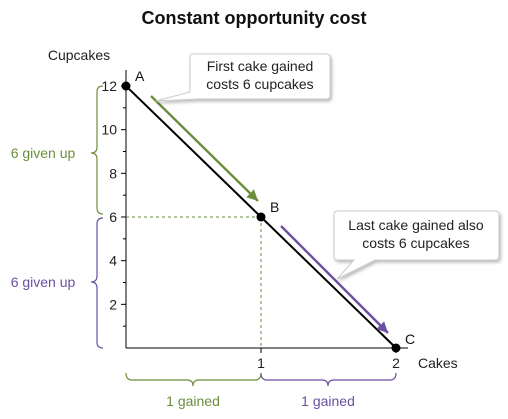 The image size is (508, 419). What do you see at coordinates (126, 86) in the screenshot?
I see `point-a` at bounding box center [126, 86].